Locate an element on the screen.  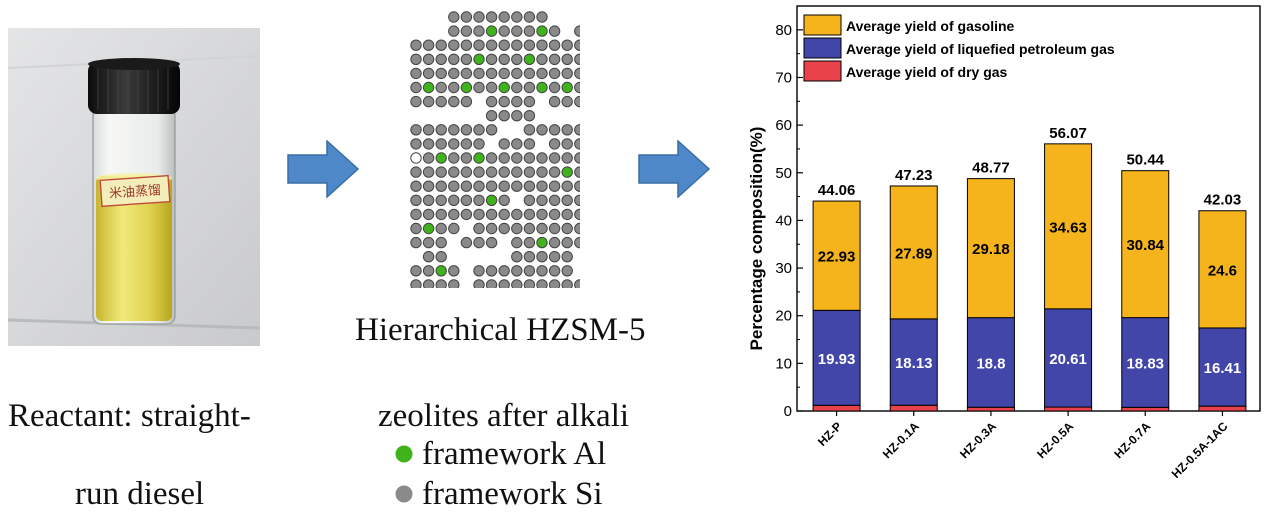
y-tick-label: 20 is located at coordinates (783, 316).